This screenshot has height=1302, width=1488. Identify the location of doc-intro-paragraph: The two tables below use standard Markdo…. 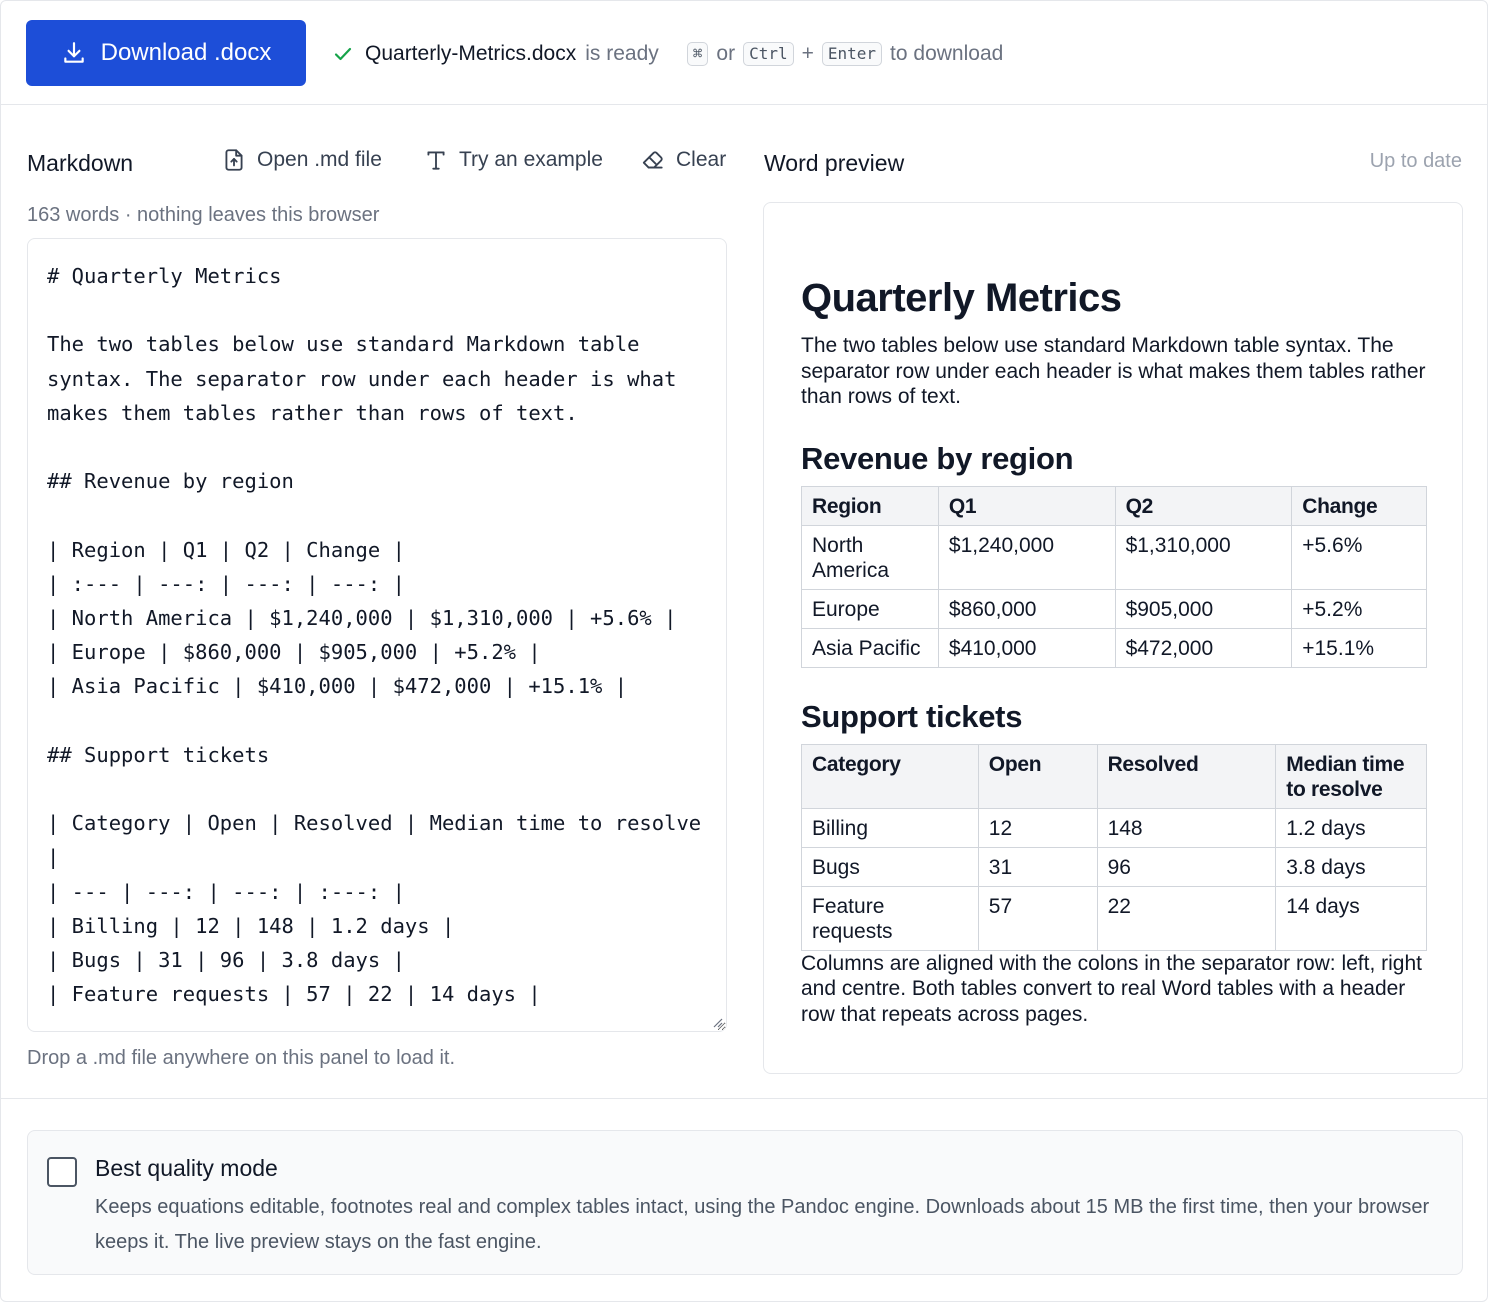
(1113, 371).